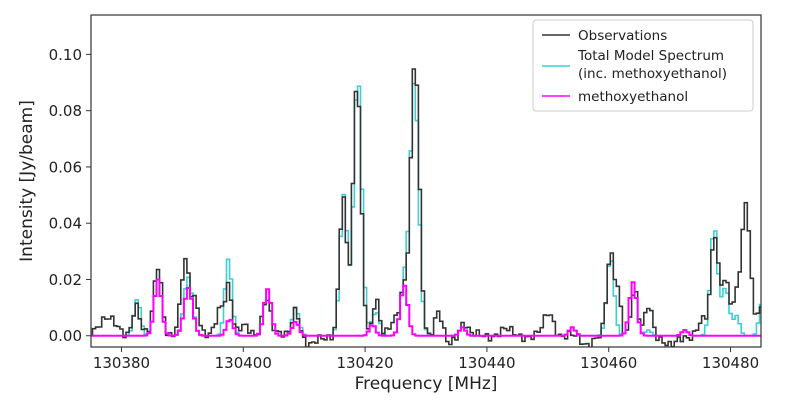 This screenshot has width=800, height=414. Describe the element at coordinates (65, 336) in the screenshot. I see `y-tick-label: 0.00` at that location.